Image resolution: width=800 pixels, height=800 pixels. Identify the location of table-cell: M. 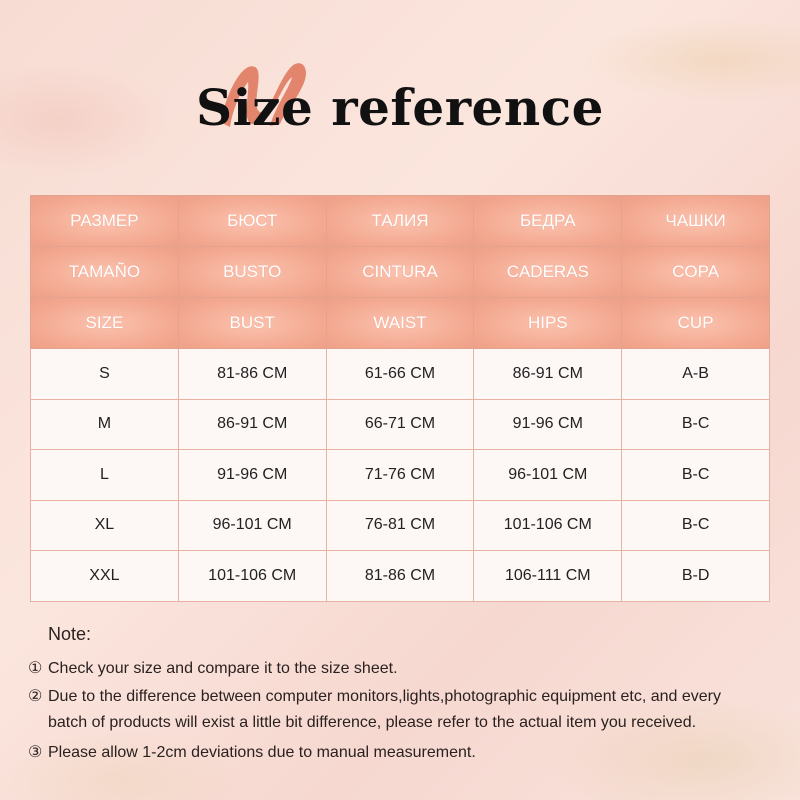
(104, 424).